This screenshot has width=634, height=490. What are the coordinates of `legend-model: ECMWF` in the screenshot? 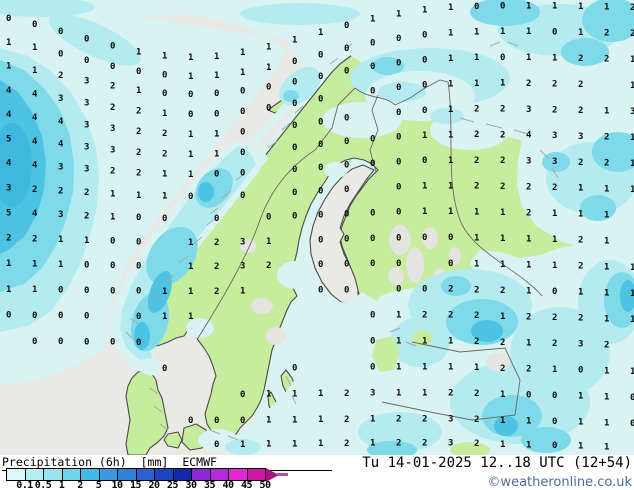 It's located at (199, 462).